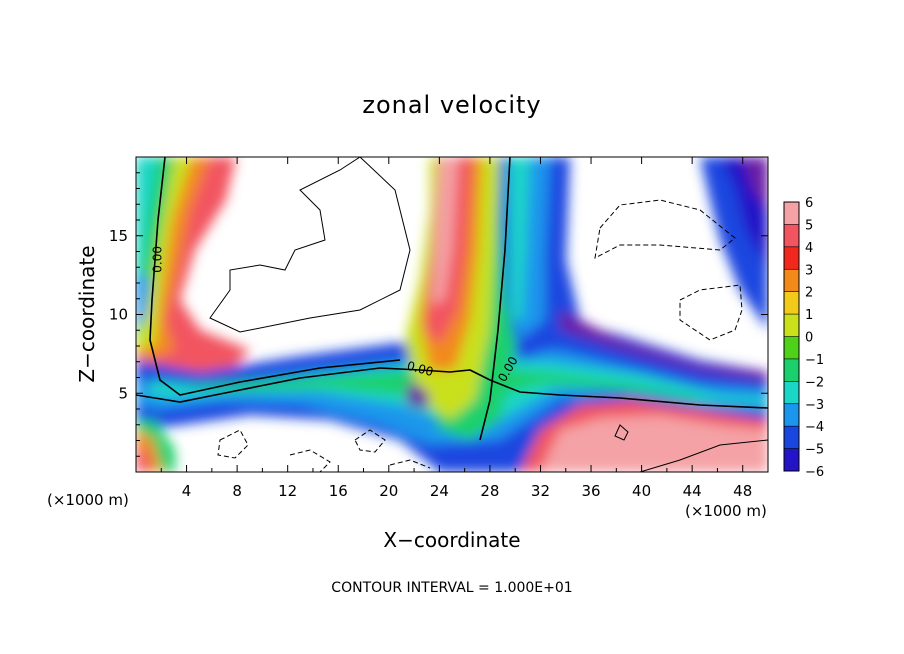 The image size is (904, 654). I want to click on x-tick-label: 4, so click(187, 491).